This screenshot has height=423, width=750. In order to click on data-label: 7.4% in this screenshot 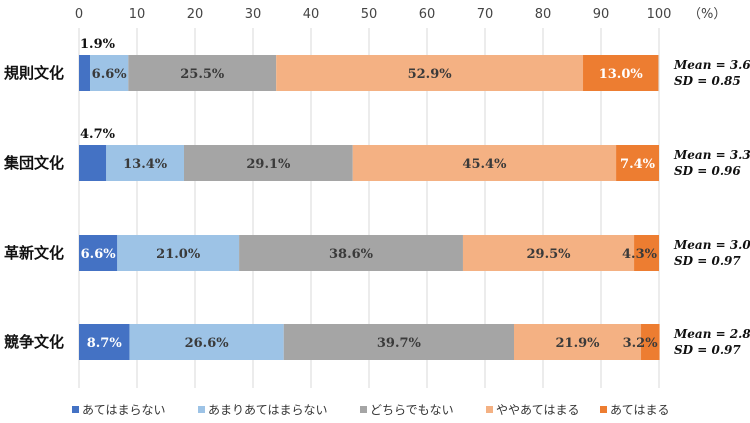, I will do `click(638, 164)`.